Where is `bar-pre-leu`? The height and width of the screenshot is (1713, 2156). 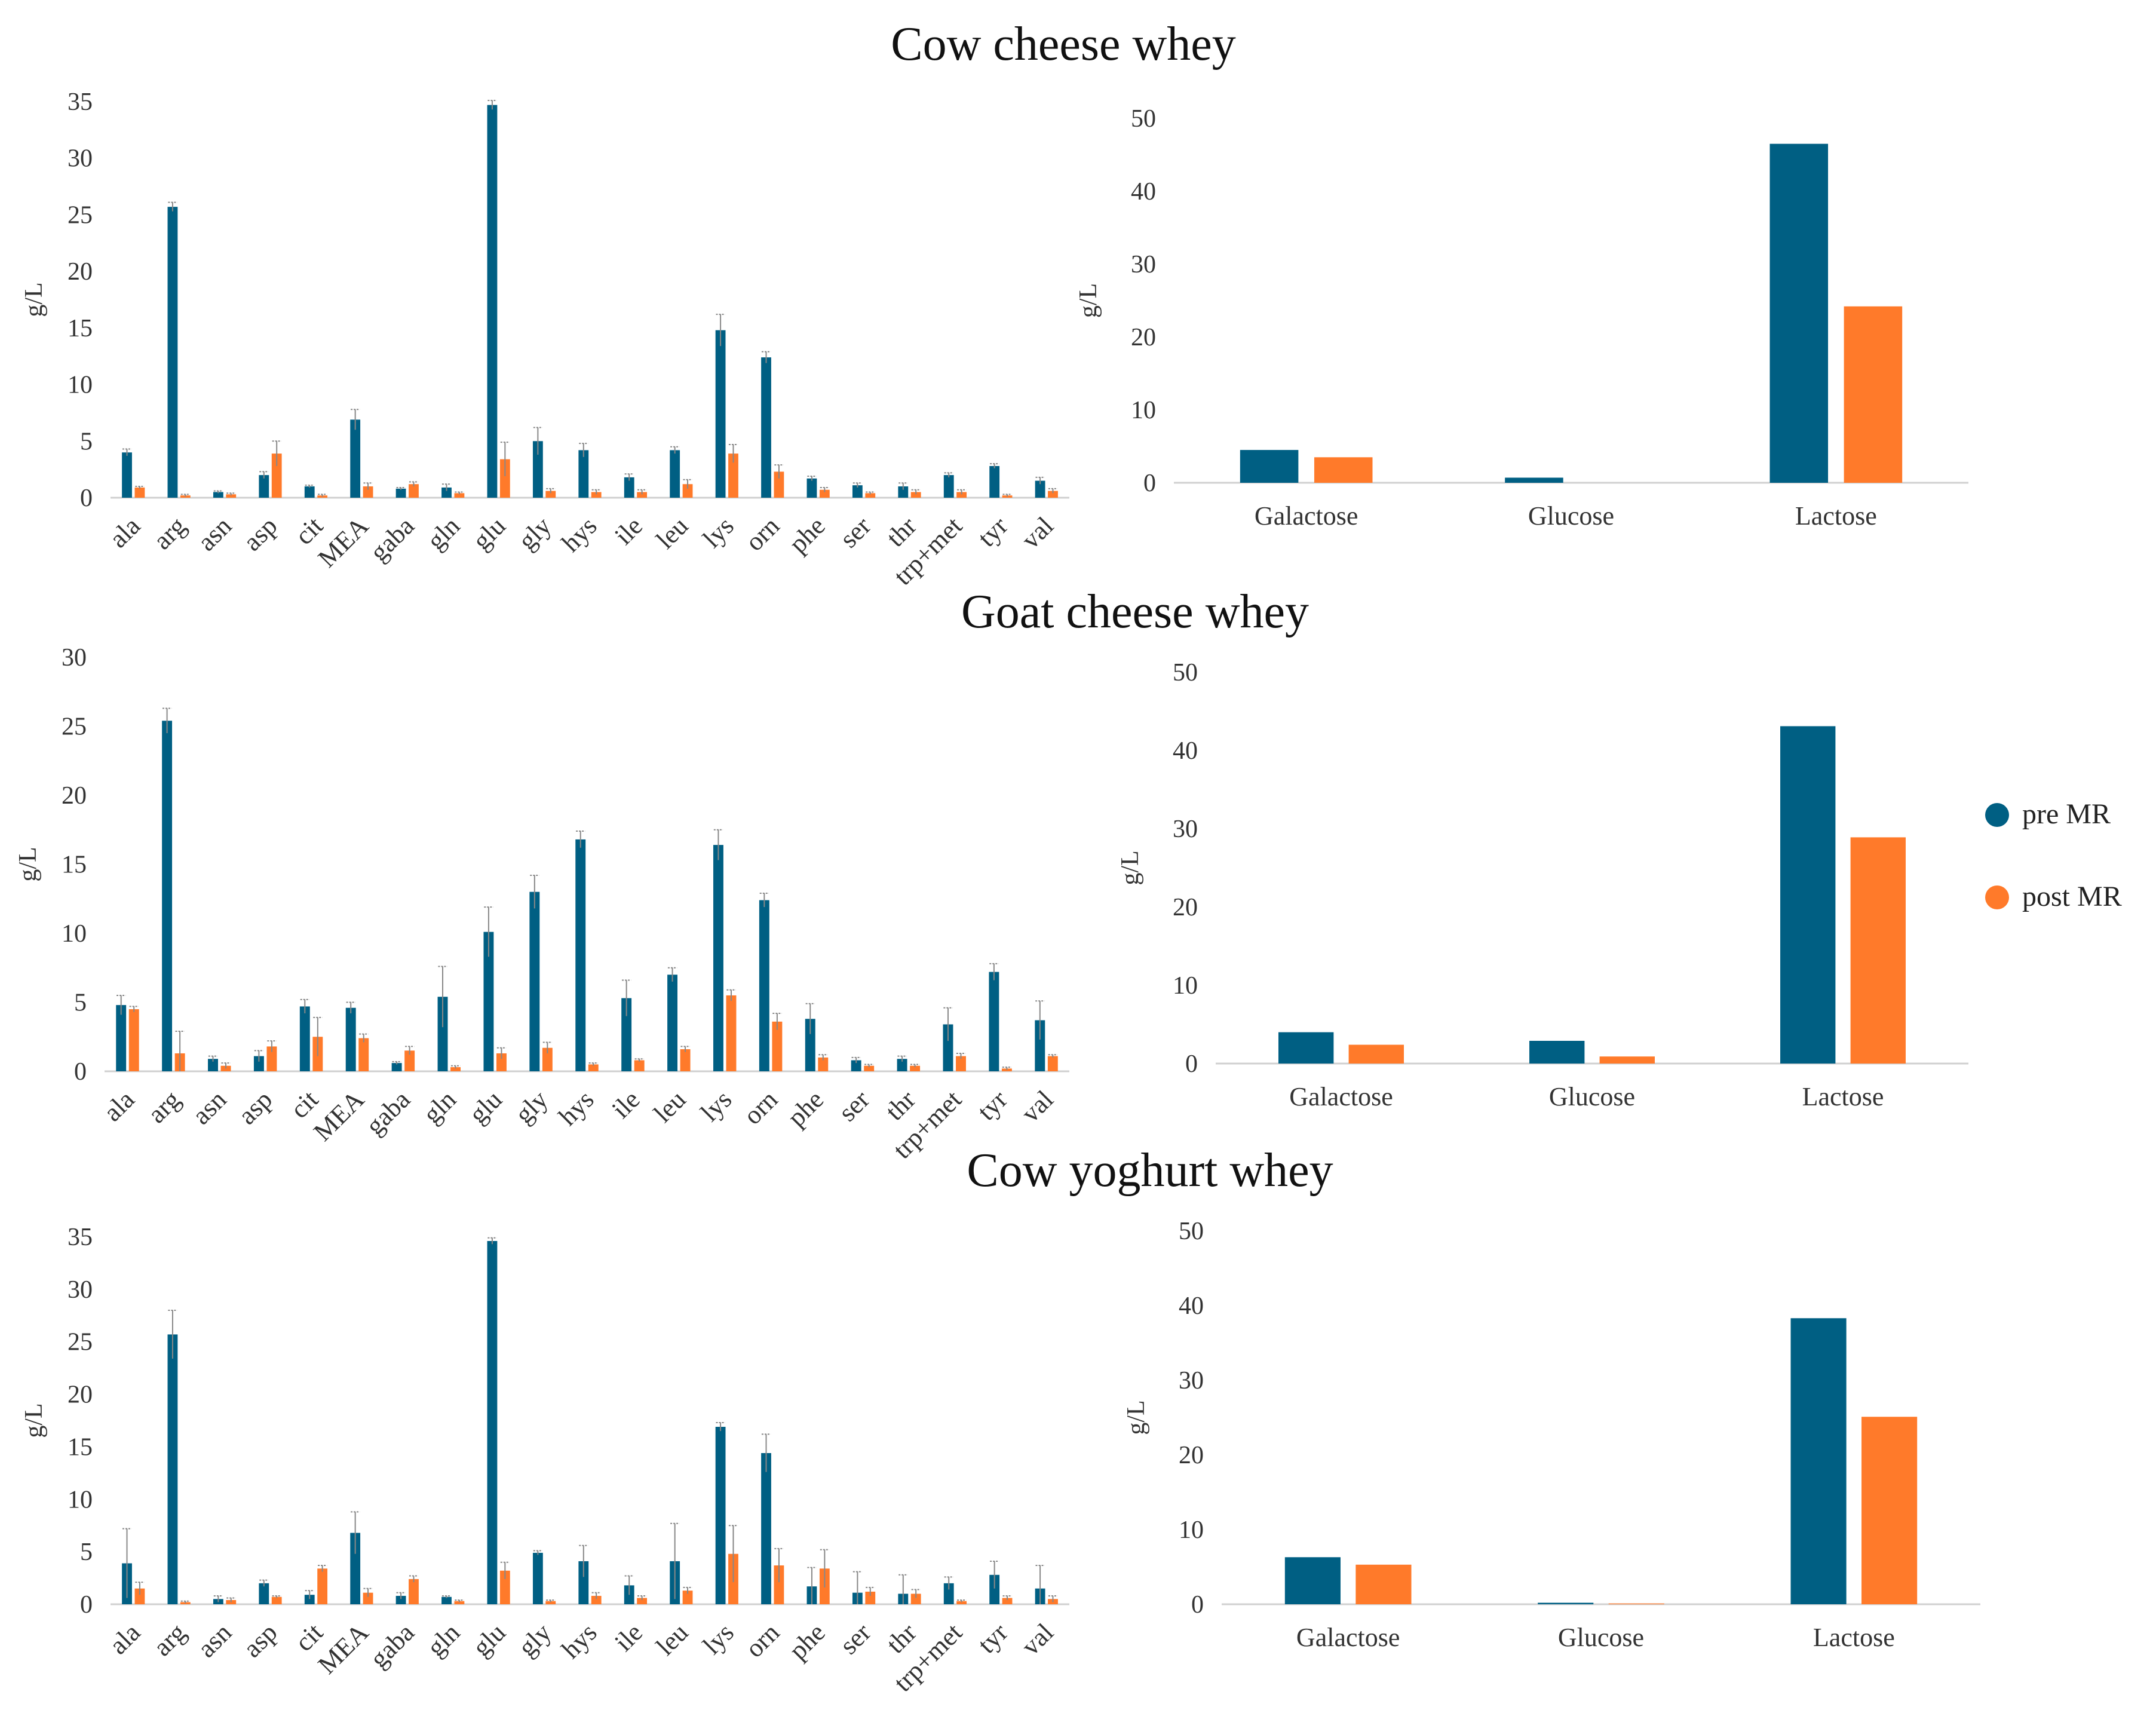 bar-pre-leu is located at coordinates (672, 1023).